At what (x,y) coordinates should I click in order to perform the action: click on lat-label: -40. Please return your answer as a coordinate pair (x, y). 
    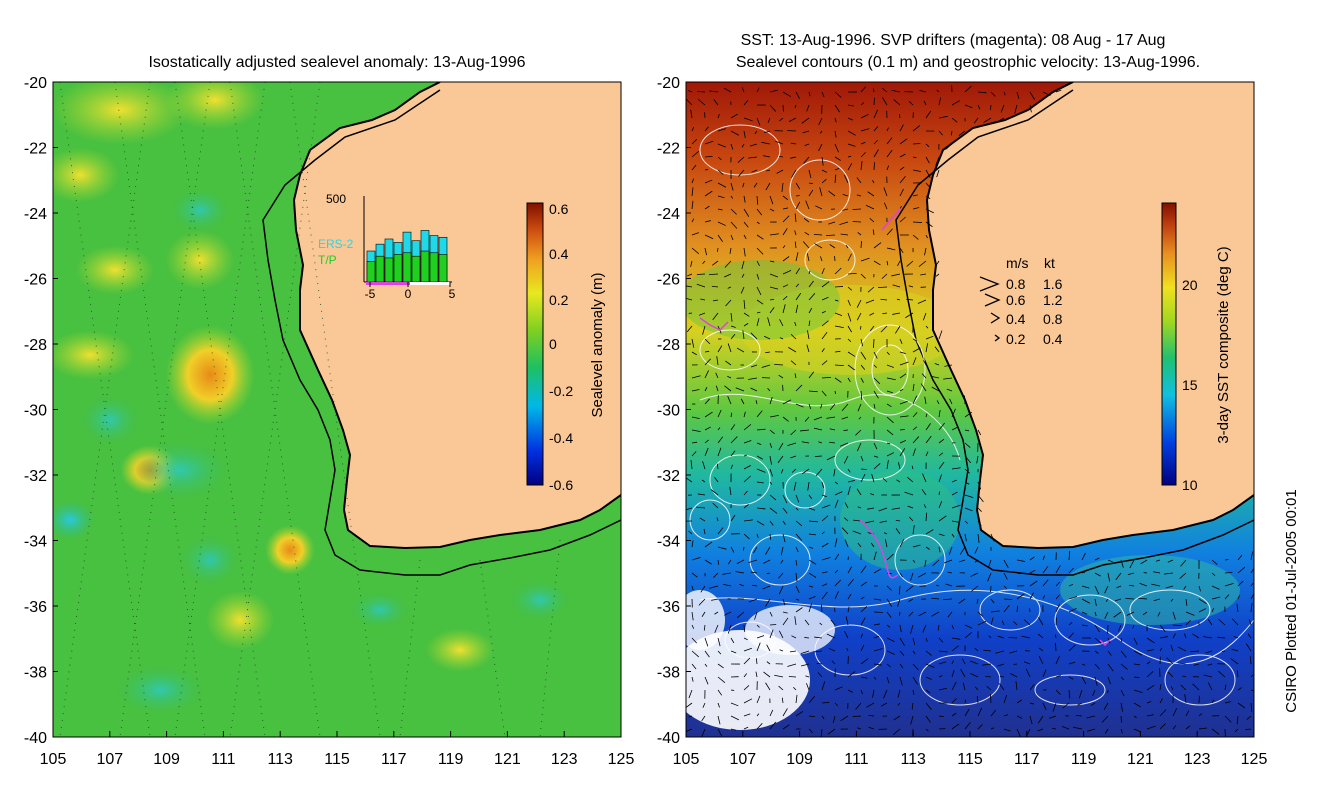
    Looking at the image, I should click on (35, 738).